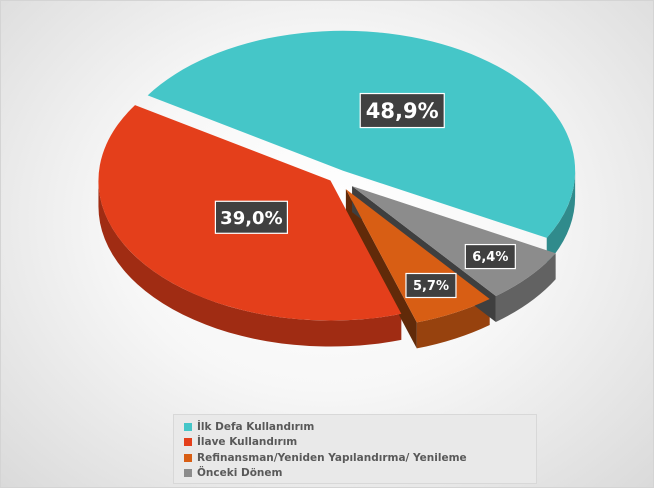  What do you see at coordinates (381, 269) in the screenshot?
I see `slice-wall-refinansman-yeniden-yap-land-rma-yenileme` at bounding box center [381, 269].